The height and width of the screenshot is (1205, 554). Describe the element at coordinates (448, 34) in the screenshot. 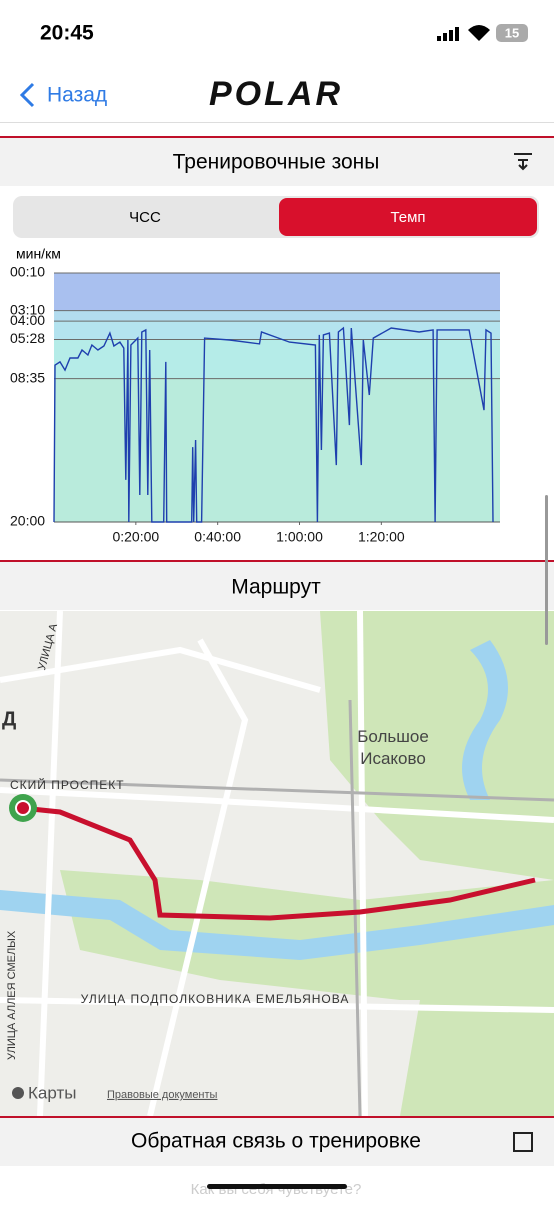

I see `signal` at that location.